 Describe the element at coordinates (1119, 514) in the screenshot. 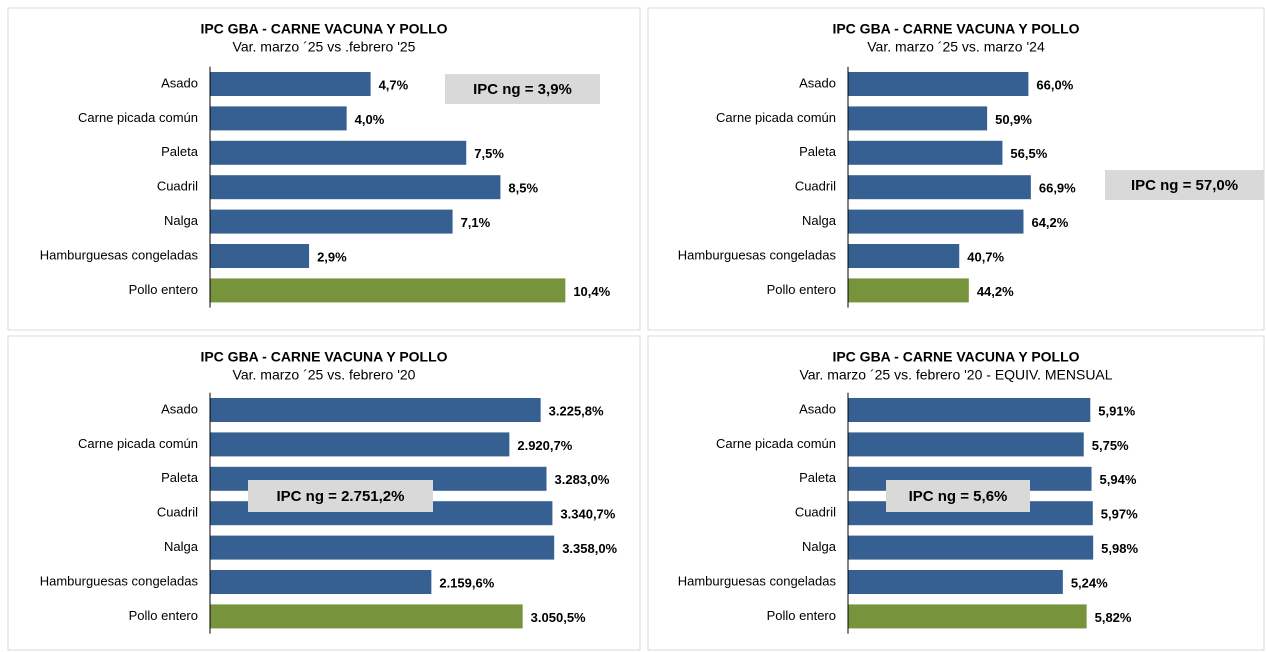

I see `value-label: 5,97%` at that location.